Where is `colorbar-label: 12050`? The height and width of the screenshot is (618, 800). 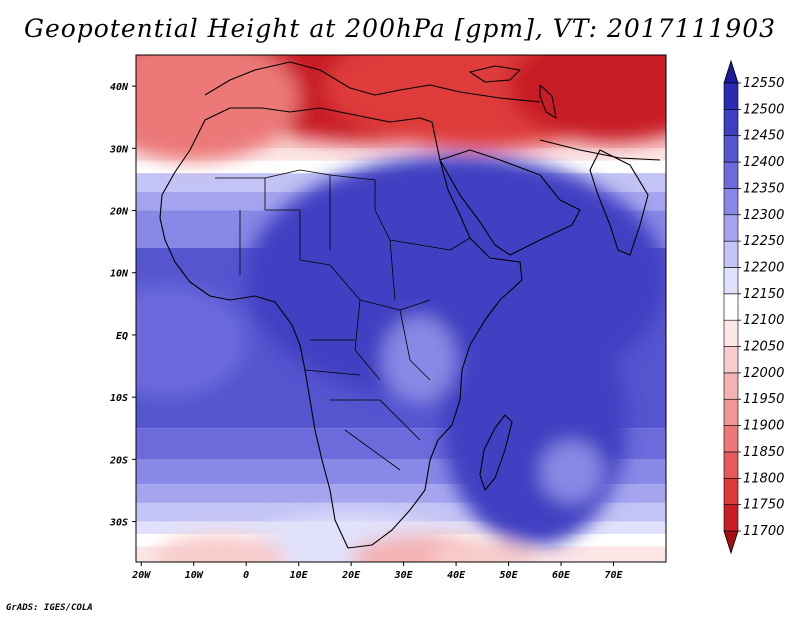 colorbar-label: 12050 is located at coordinates (763, 347).